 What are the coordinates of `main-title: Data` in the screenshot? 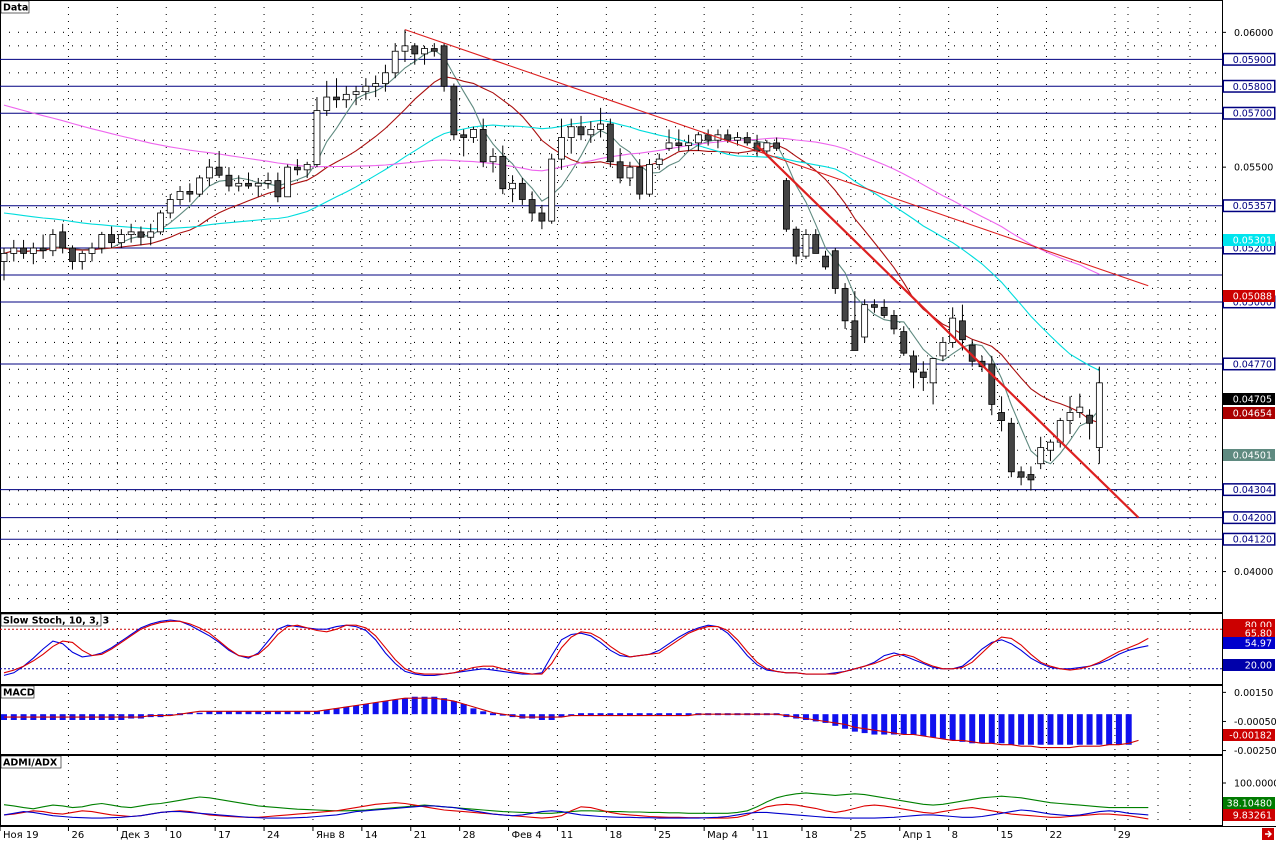 It's located at (15, 8).